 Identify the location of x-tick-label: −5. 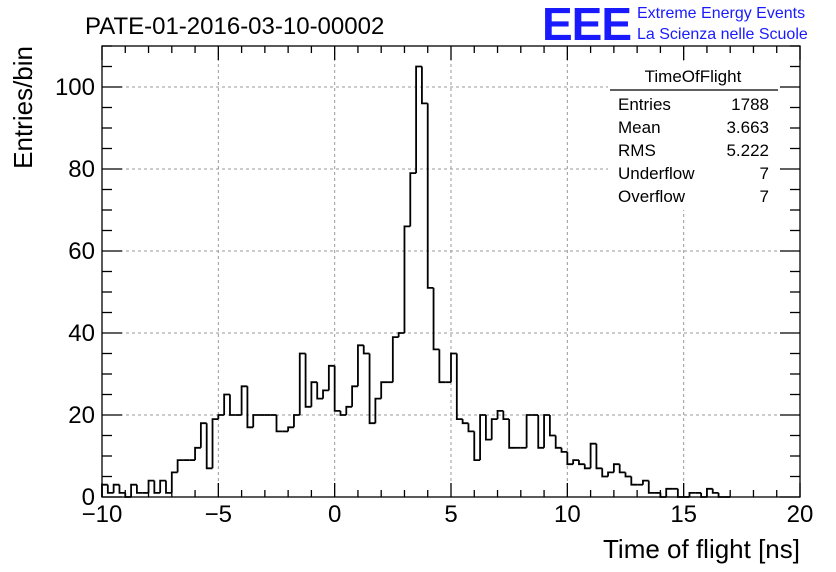
(218, 514).